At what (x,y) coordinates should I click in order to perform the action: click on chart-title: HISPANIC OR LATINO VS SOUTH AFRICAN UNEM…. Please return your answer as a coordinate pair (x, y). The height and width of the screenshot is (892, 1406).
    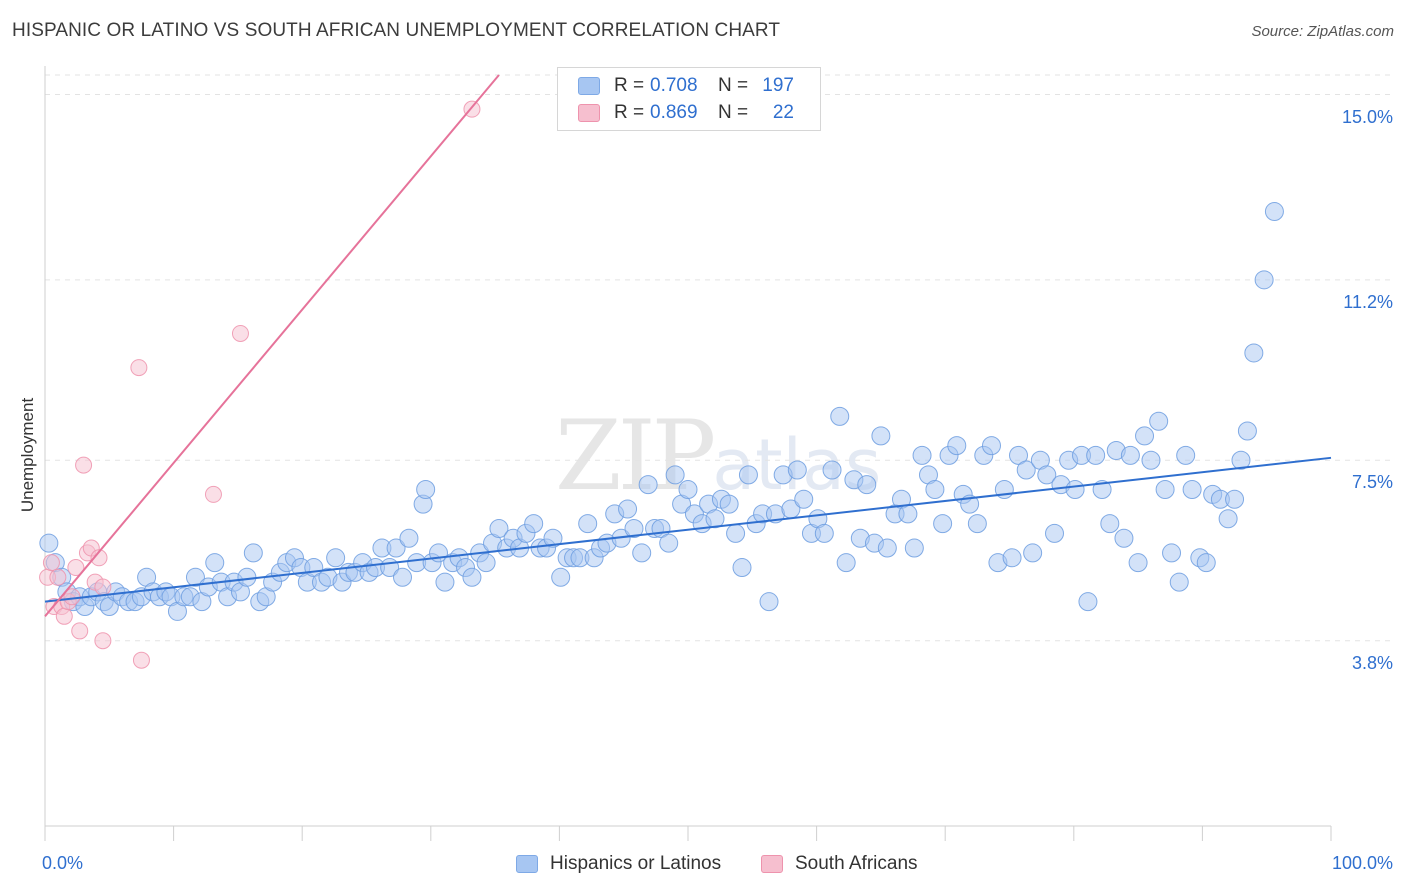
    Looking at the image, I should click on (396, 30).